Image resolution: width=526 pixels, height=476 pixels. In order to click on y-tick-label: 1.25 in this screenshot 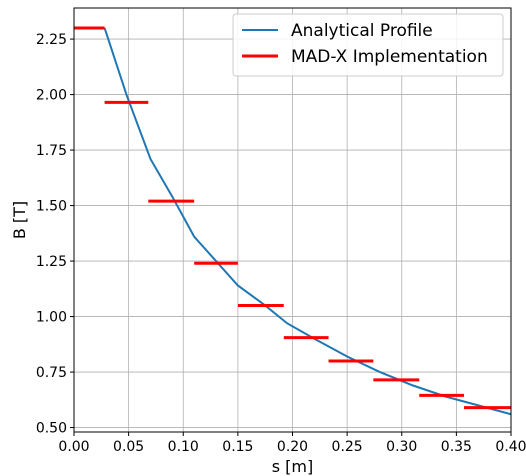, I will do `click(51, 262)`.